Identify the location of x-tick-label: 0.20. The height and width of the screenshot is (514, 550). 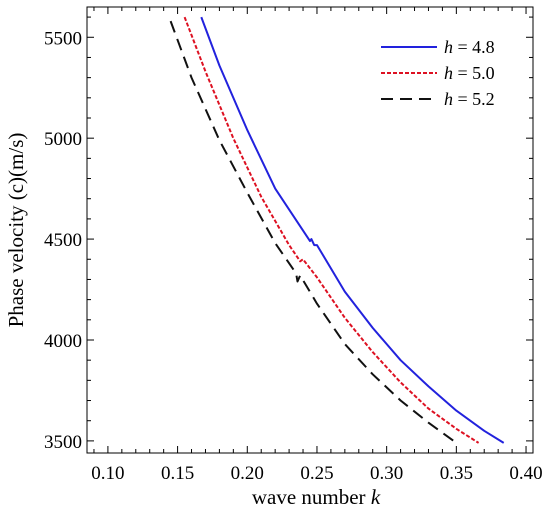
(247, 473).